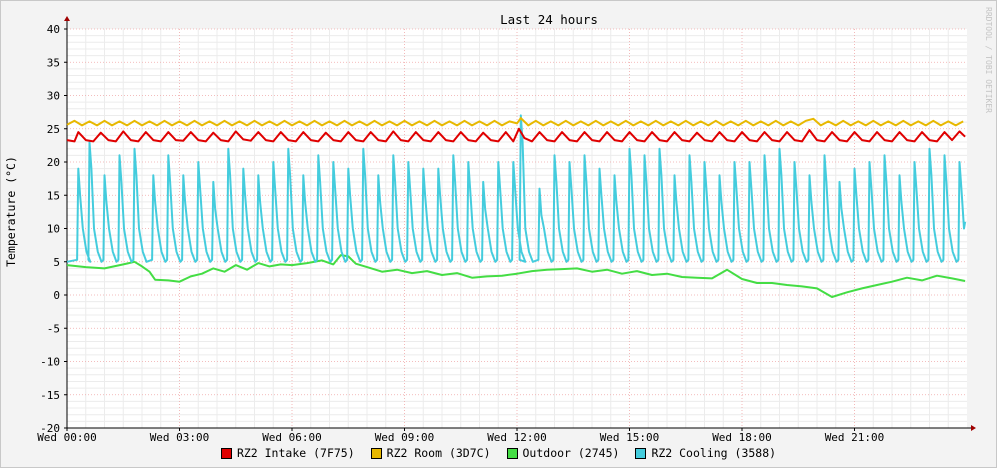 The width and height of the screenshot is (997, 468). What do you see at coordinates (630, 437) in the screenshot?
I see `x-tick-label: Wed 15:00` at bounding box center [630, 437].